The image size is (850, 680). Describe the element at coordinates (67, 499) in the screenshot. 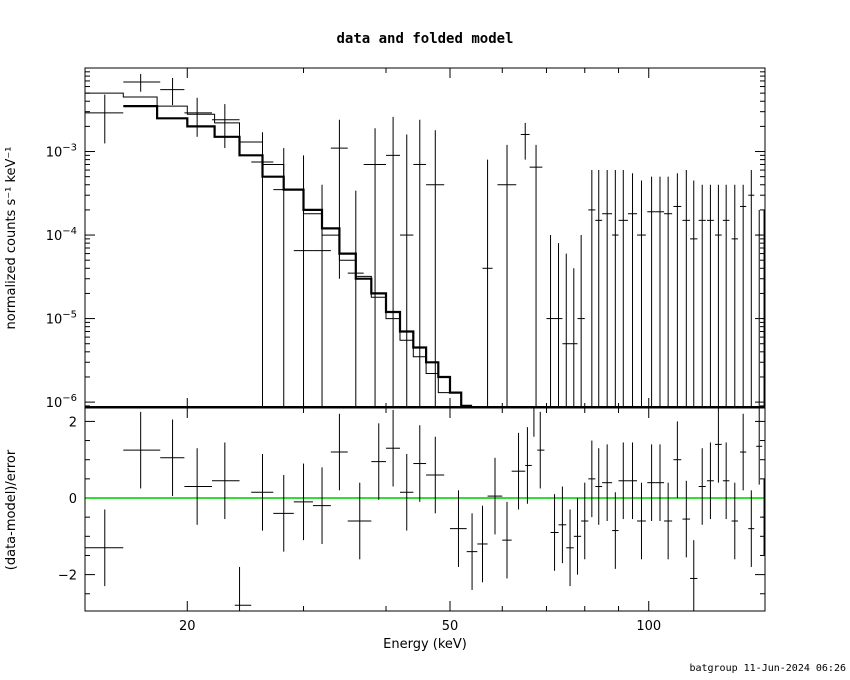

I see `bottom-panel-y-tick-labels: 2 0 −2` at that location.